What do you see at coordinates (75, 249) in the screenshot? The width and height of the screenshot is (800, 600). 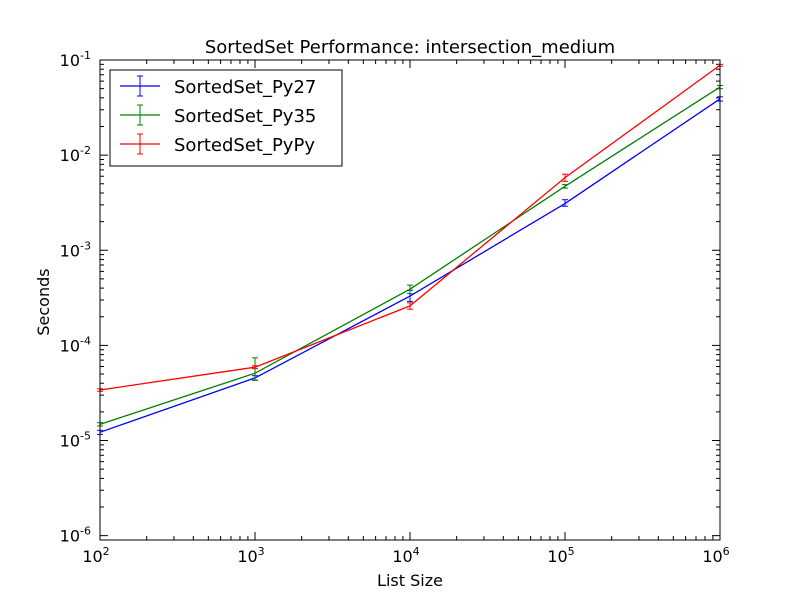 I see `y-tick-label: 10⁻³` at bounding box center [75, 249].